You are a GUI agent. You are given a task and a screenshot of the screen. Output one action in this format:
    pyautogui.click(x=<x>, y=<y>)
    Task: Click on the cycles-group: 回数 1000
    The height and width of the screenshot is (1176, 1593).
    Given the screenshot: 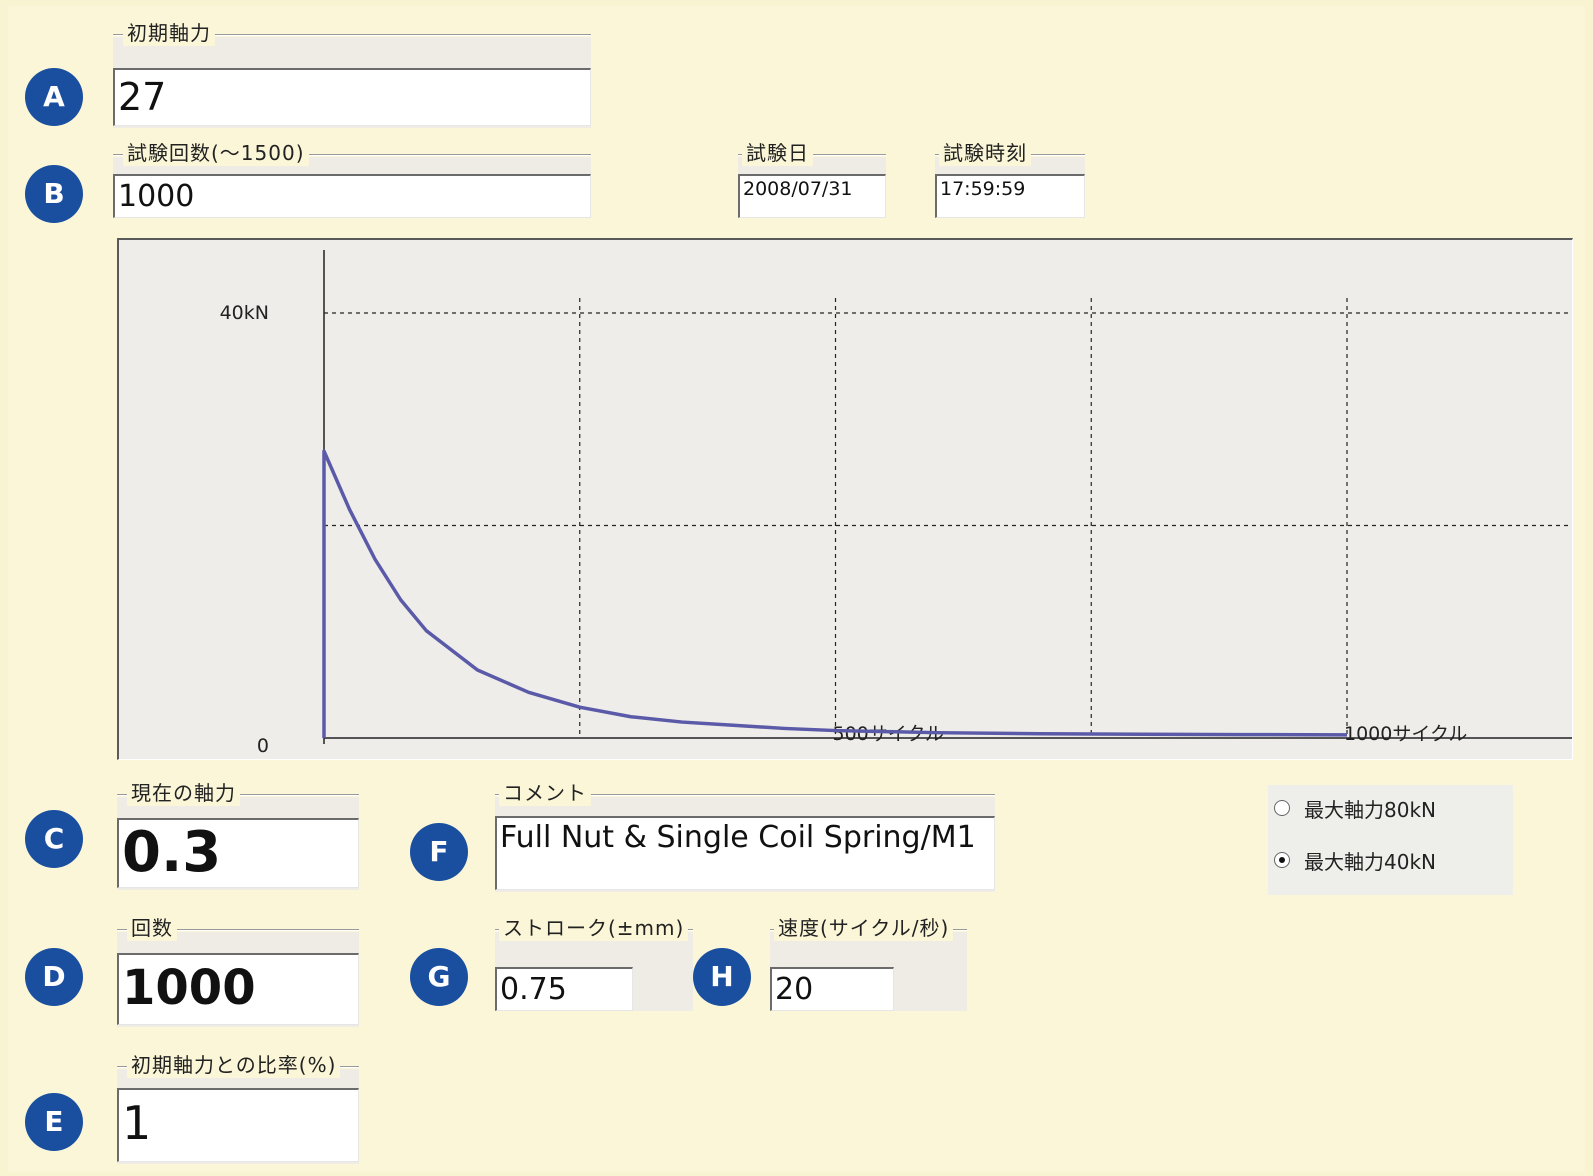 What is the action you would take?
    pyautogui.click(x=238, y=971)
    